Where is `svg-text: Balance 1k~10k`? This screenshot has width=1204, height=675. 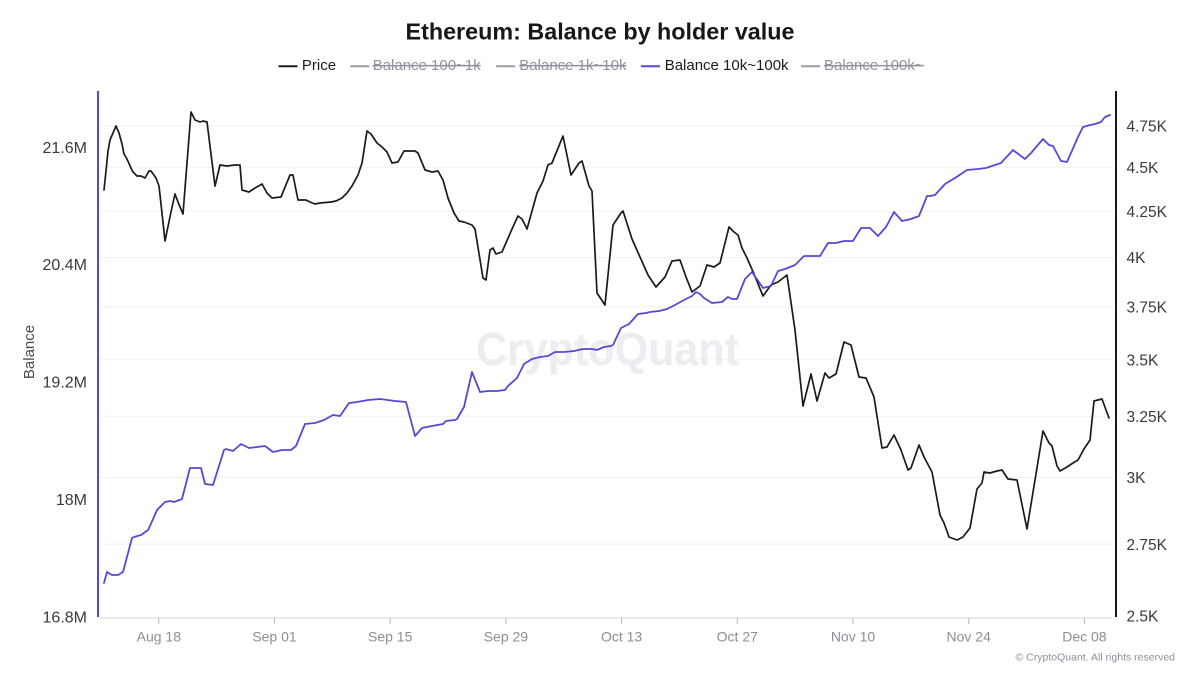
svg-text: Balance 1k~10k is located at coordinates (573, 65).